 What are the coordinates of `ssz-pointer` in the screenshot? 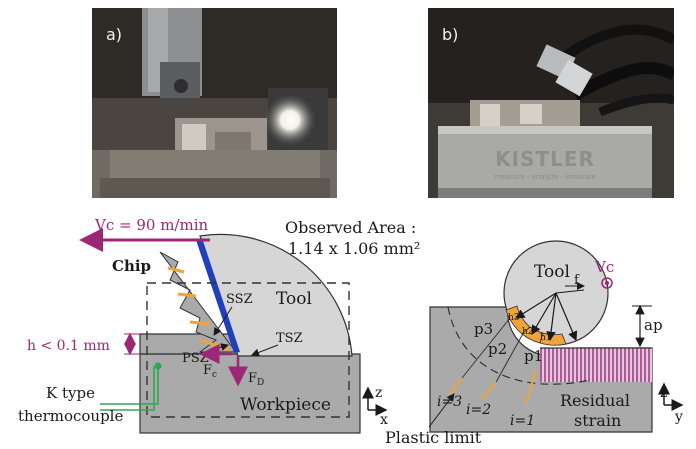 It's located at (223, 321).